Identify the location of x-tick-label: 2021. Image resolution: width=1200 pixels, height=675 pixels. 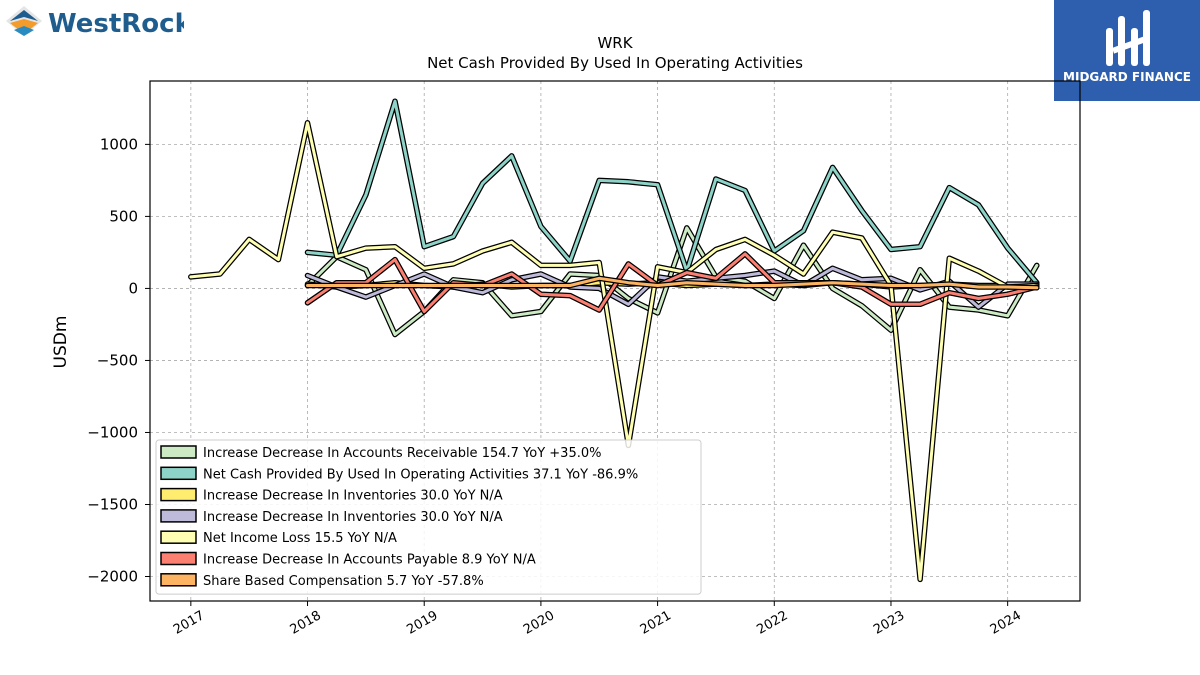
(656, 623).